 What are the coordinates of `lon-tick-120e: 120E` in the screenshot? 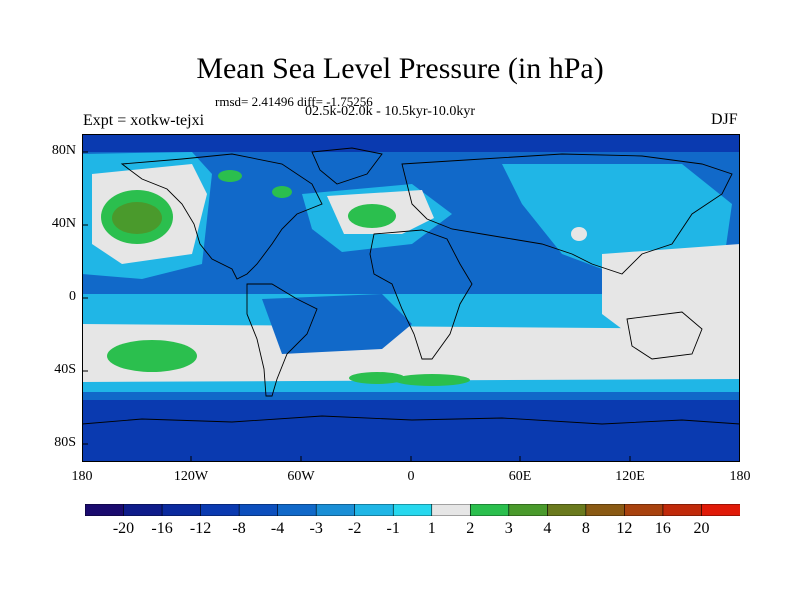 It's located at (630, 476).